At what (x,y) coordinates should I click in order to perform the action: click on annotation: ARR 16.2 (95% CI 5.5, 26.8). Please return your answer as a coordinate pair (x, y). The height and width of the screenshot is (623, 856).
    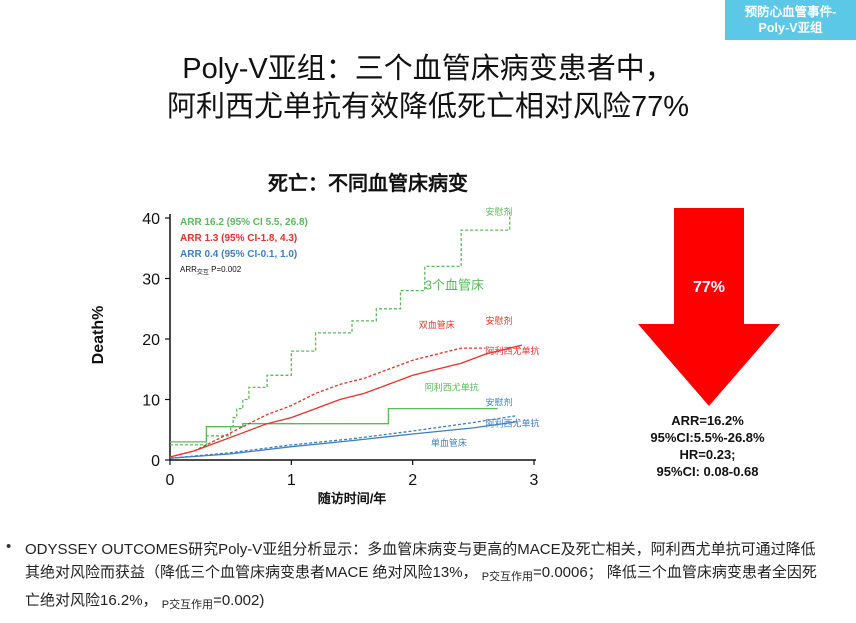
    Looking at the image, I should click on (244, 222).